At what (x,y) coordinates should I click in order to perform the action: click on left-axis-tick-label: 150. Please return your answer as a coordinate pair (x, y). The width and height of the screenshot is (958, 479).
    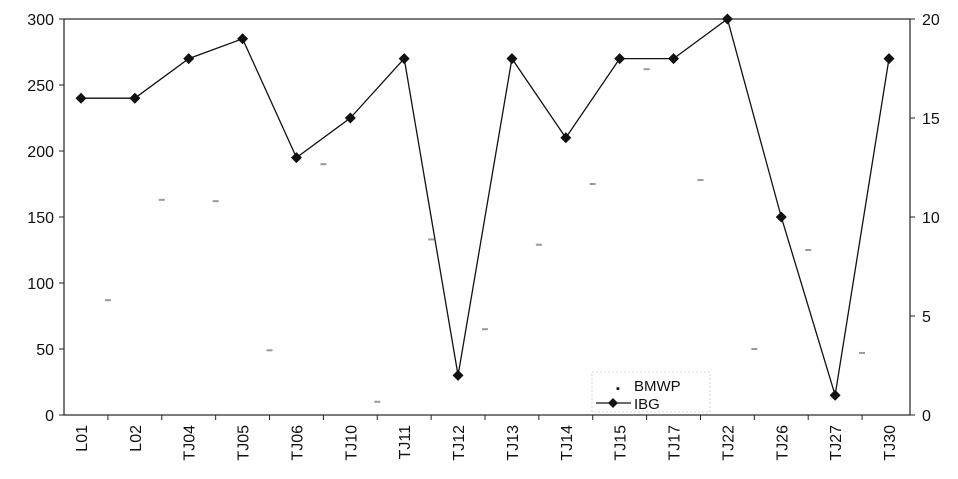
    Looking at the image, I should click on (40, 218).